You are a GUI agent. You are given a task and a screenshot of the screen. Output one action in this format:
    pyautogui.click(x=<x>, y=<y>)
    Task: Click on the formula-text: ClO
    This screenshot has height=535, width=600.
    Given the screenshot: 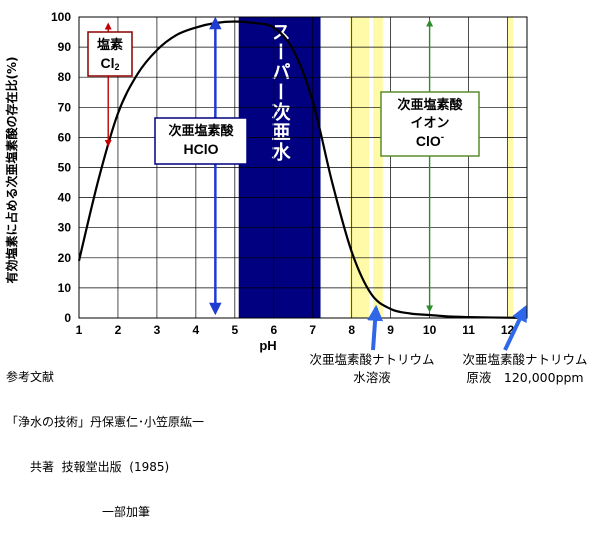 What is the action you would take?
    pyautogui.click(x=428, y=141)
    